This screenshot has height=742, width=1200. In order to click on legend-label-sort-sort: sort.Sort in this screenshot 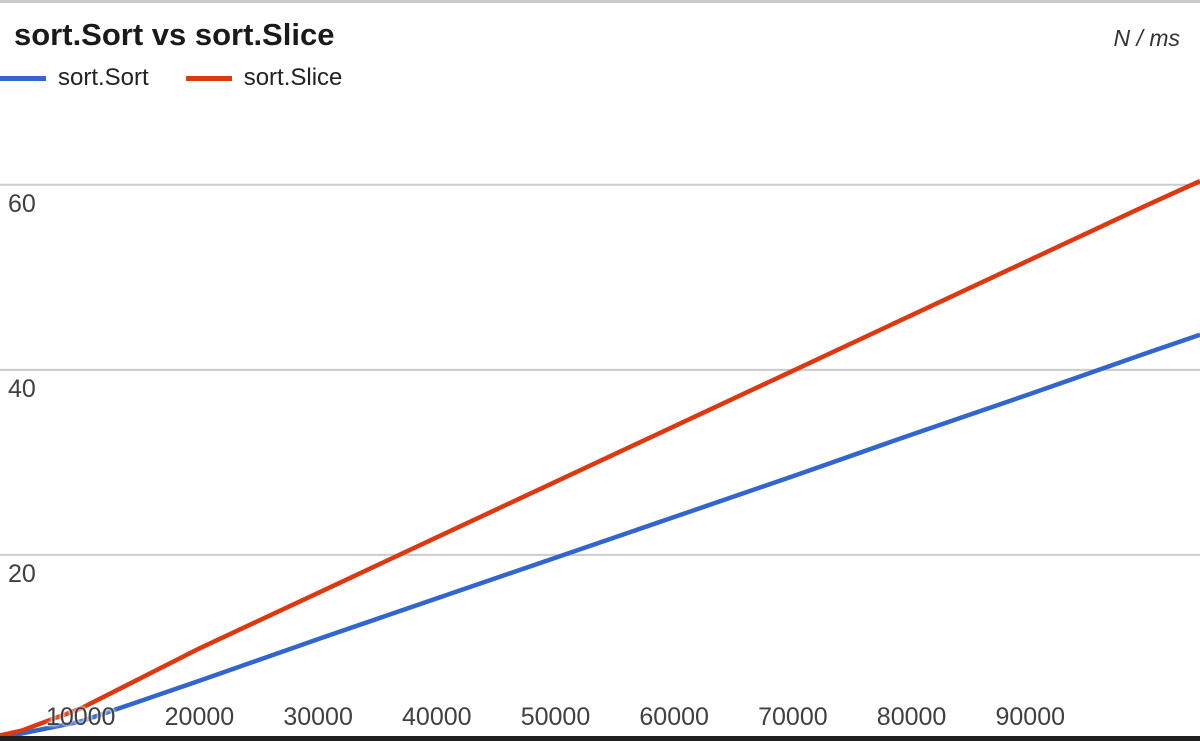, I will do `click(103, 77)`.